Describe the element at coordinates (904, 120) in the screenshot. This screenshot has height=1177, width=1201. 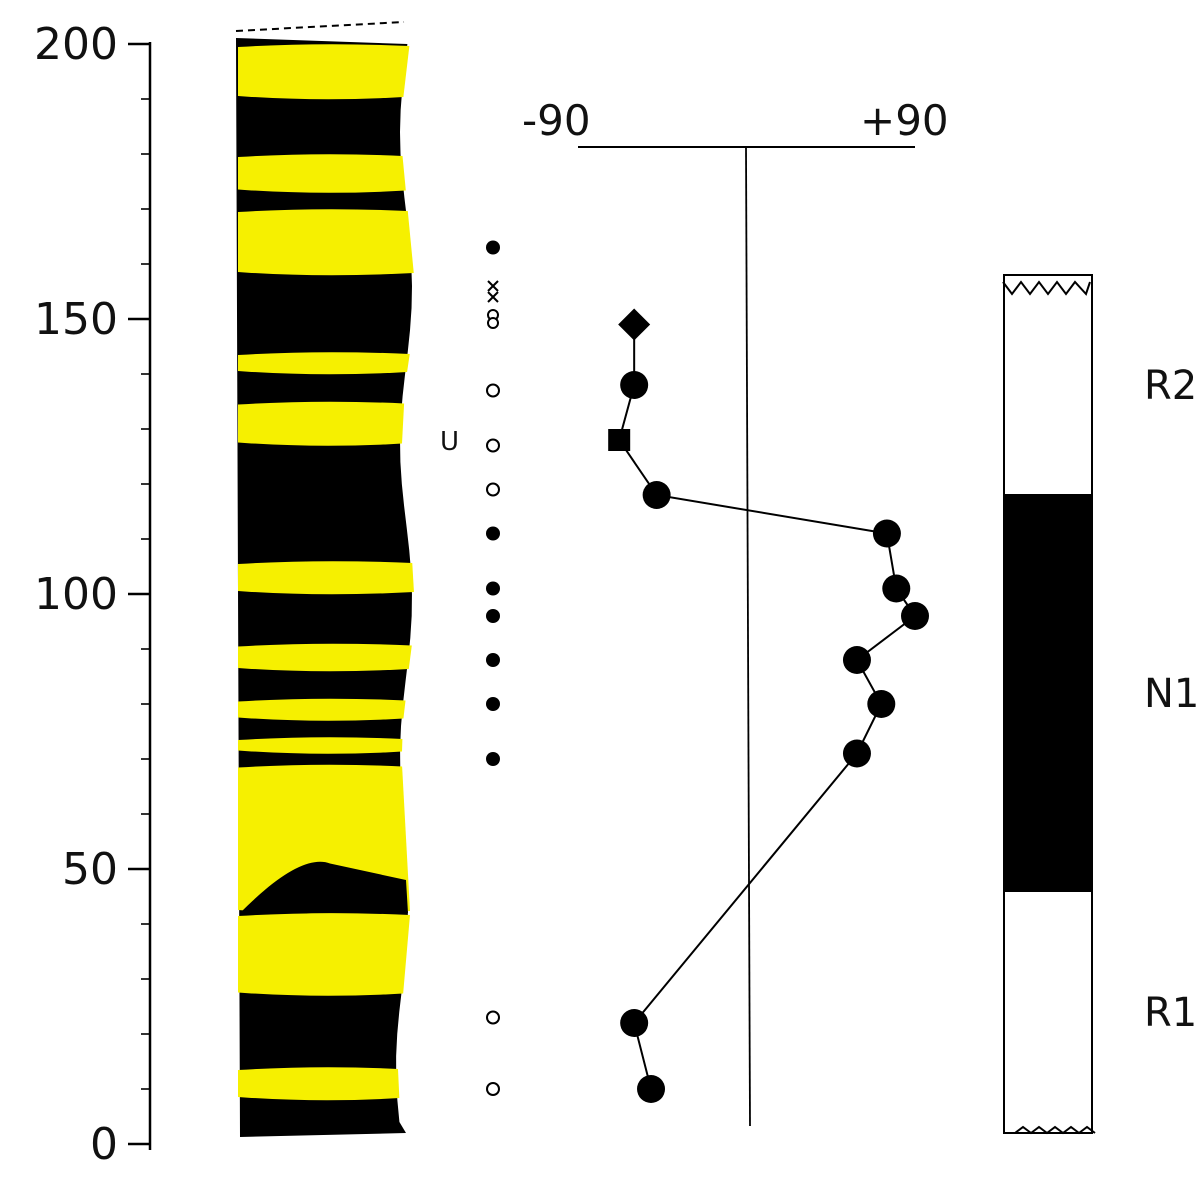
I see `inclination-max-label: +90` at that location.